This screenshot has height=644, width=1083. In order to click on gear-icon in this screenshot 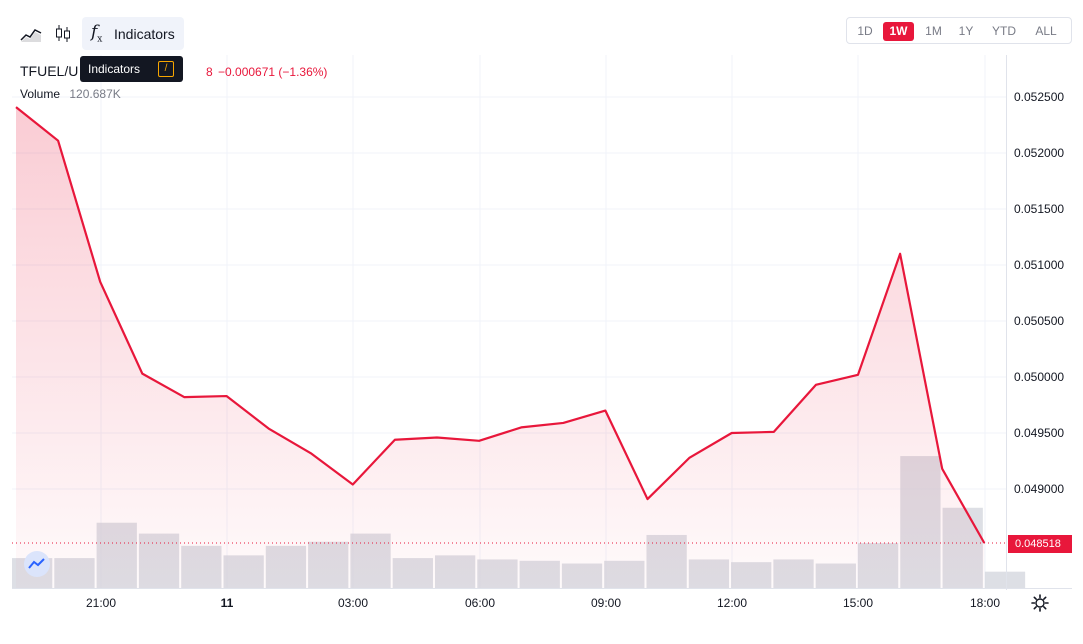, I will do `click(1040, 603)`.